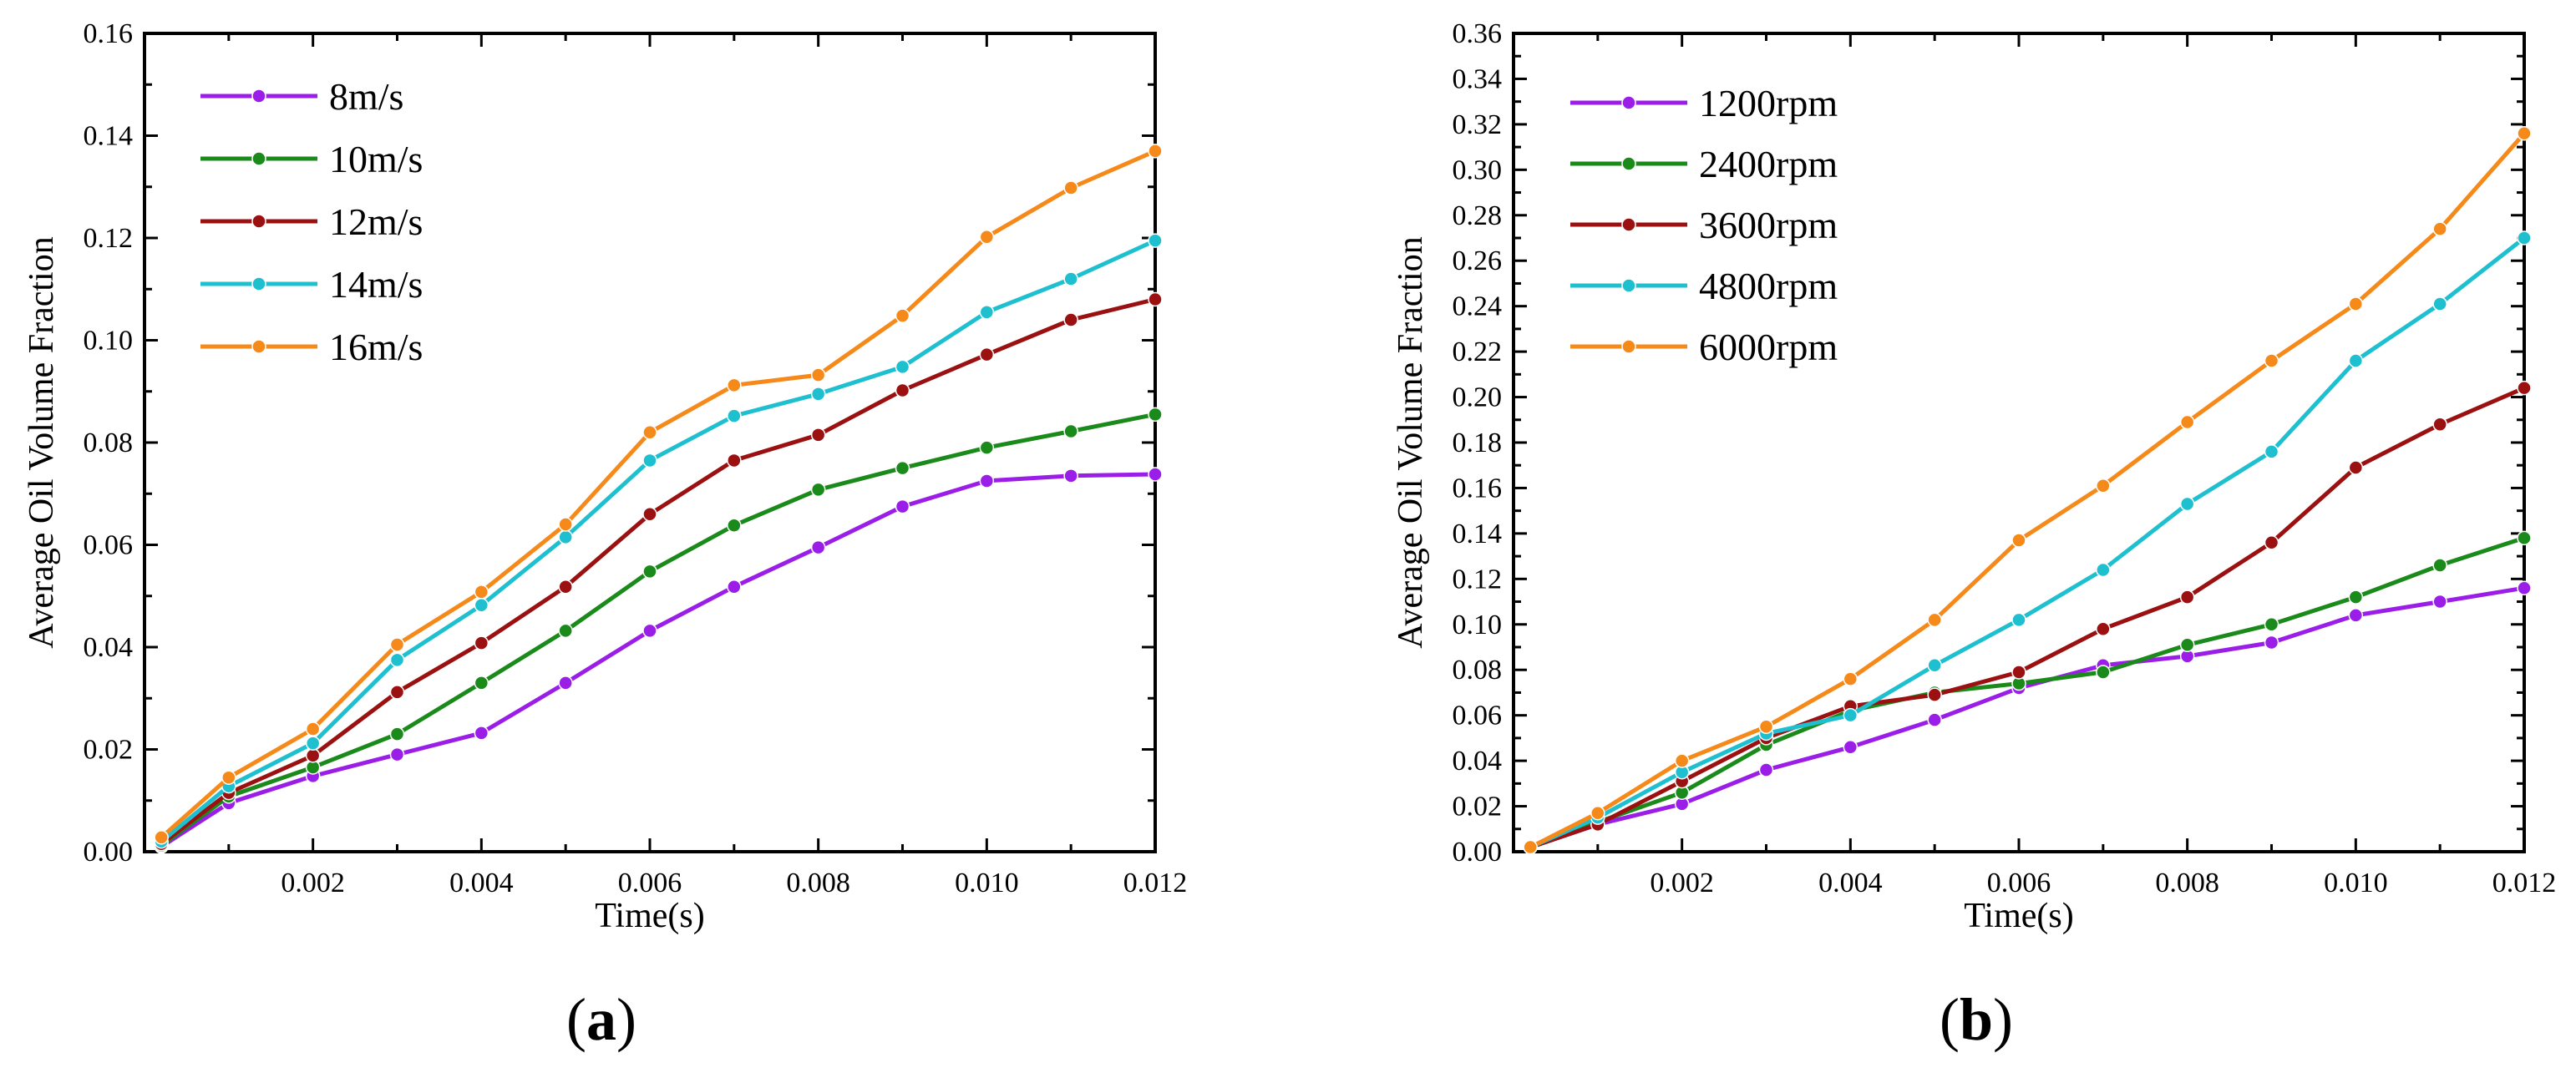 This screenshot has height=1083, width=2576. I want to click on y-tick-label-b: 0.32, so click(1478, 124).